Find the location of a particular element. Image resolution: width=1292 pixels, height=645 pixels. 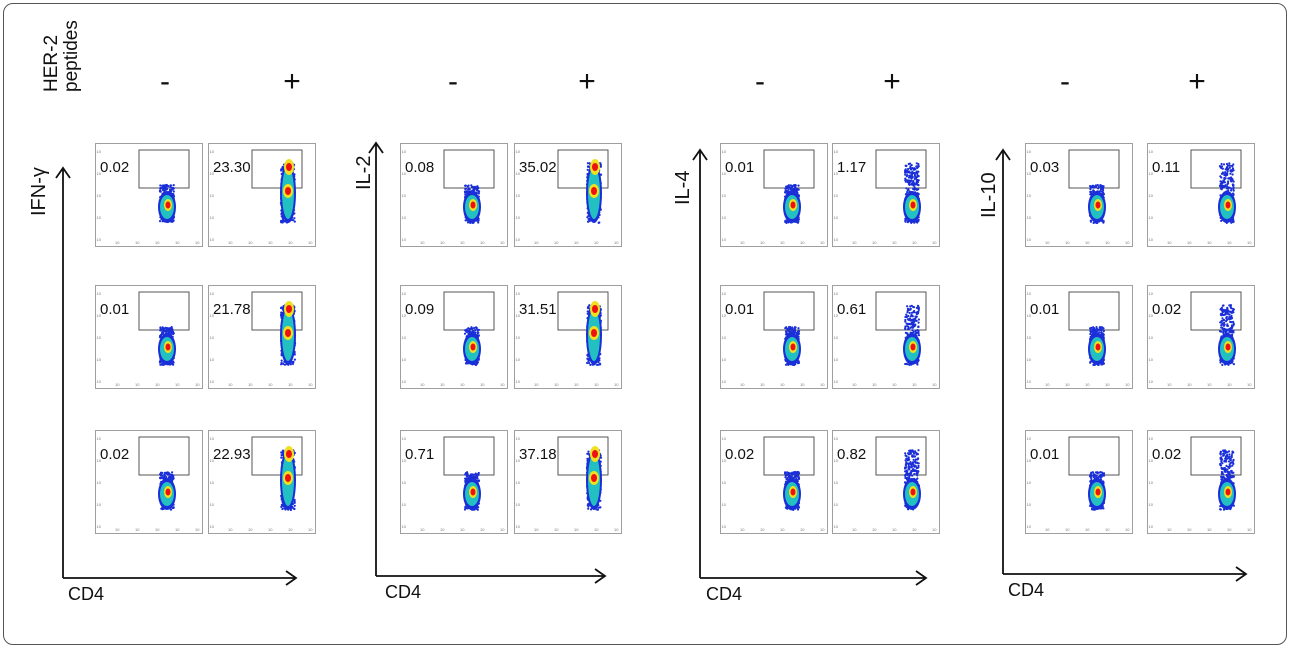

gate-percentage: 23.30 is located at coordinates (232, 167).